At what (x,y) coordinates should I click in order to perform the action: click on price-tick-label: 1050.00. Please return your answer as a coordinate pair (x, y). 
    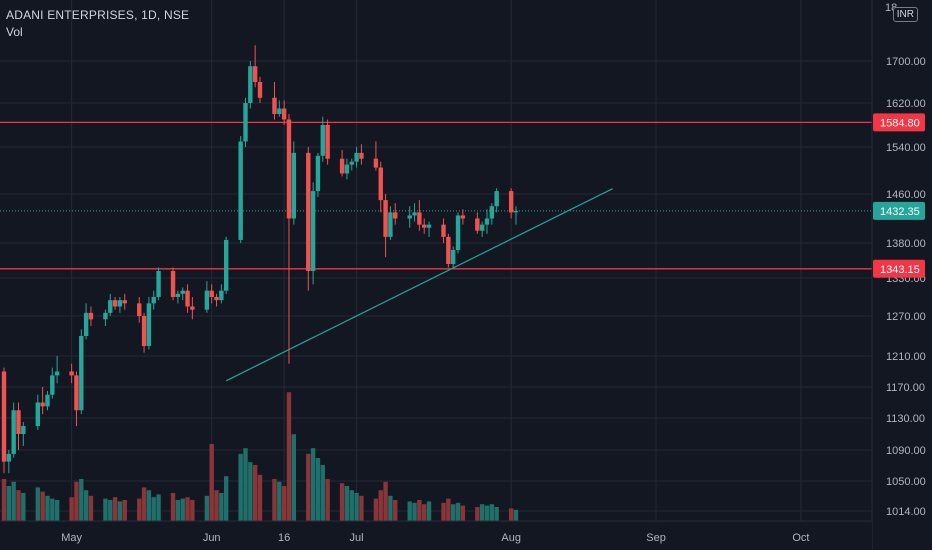
    Looking at the image, I should click on (906, 482).